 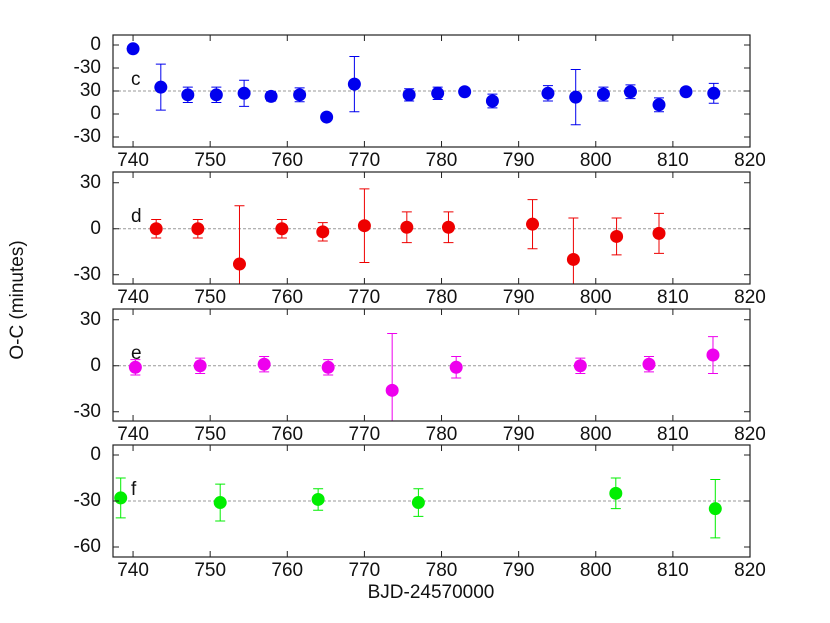 I want to click on y-axis-label: O-C (minutes), so click(x=17, y=299).